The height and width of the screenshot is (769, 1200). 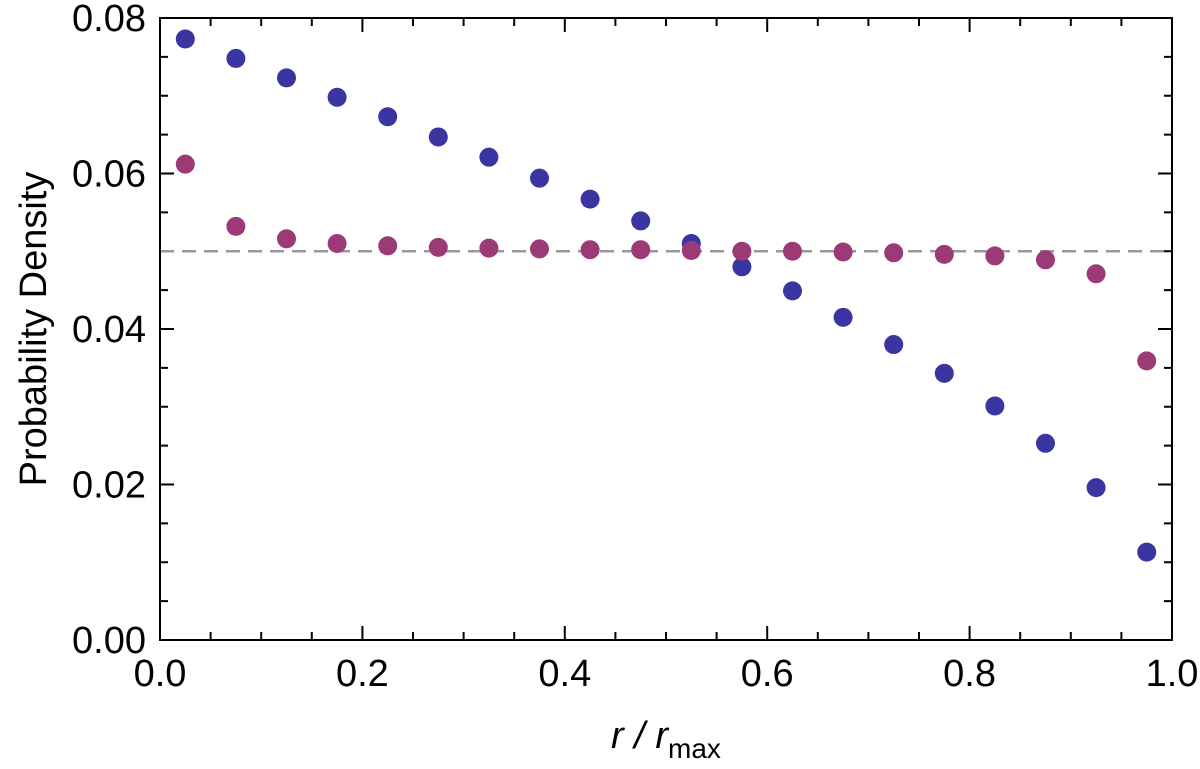 I want to click on x-axis-title: r / rmax, so click(x=666, y=739).